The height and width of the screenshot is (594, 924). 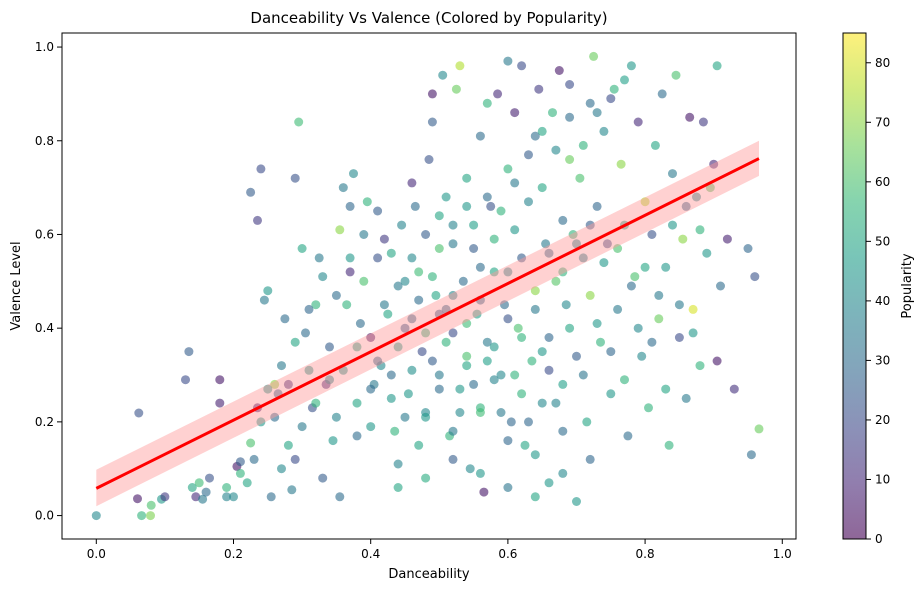 I want to click on x-tick-label: 0.4, so click(x=370, y=554).